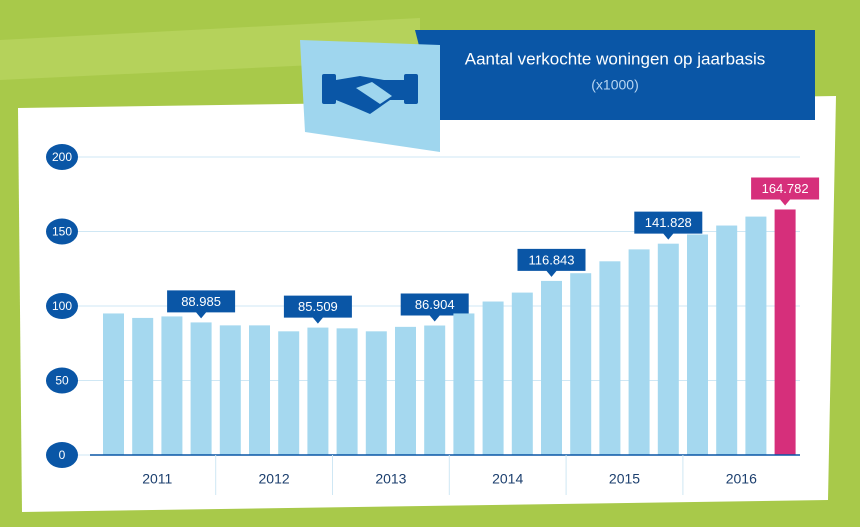  Describe the element at coordinates (318, 306) in the screenshot. I see `value-label: 85.509` at that location.